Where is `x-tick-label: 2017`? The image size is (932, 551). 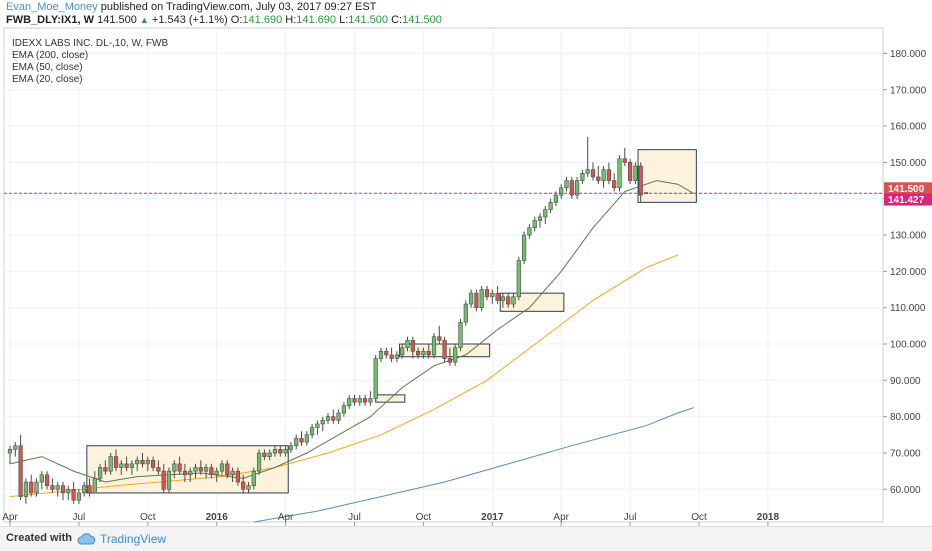 x-tick-label: 2017 is located at coordinates (492, 517).